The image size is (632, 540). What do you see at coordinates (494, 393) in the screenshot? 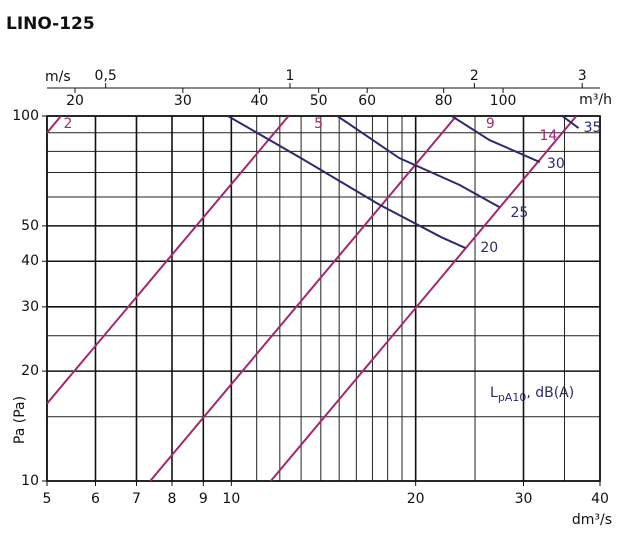
I see `annotation-main: L` at bounding box center [494, 393].